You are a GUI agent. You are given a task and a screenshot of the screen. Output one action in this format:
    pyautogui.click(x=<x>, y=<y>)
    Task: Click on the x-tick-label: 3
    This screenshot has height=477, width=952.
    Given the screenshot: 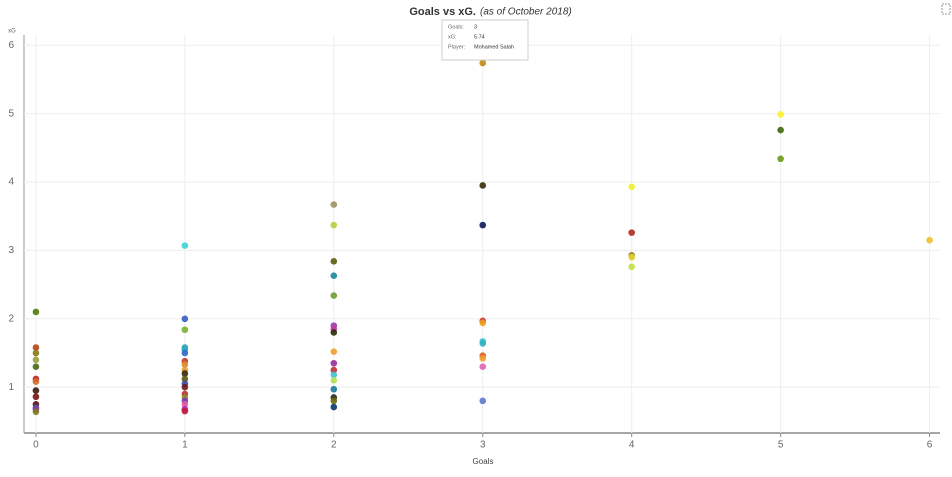 What is the action you would take?
    pyautogui.click(x=483, y=445)
    